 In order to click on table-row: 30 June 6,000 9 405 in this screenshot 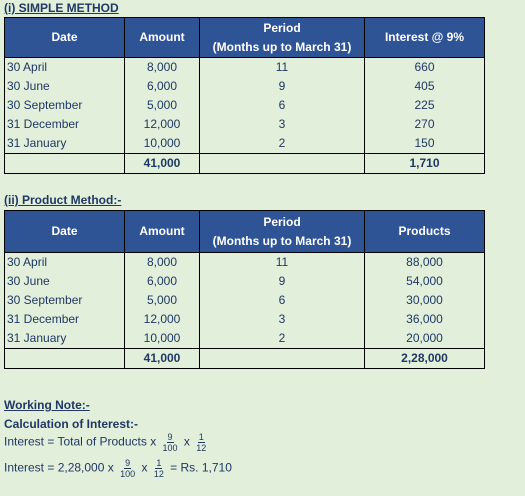, I will do `click(244, 86)`.